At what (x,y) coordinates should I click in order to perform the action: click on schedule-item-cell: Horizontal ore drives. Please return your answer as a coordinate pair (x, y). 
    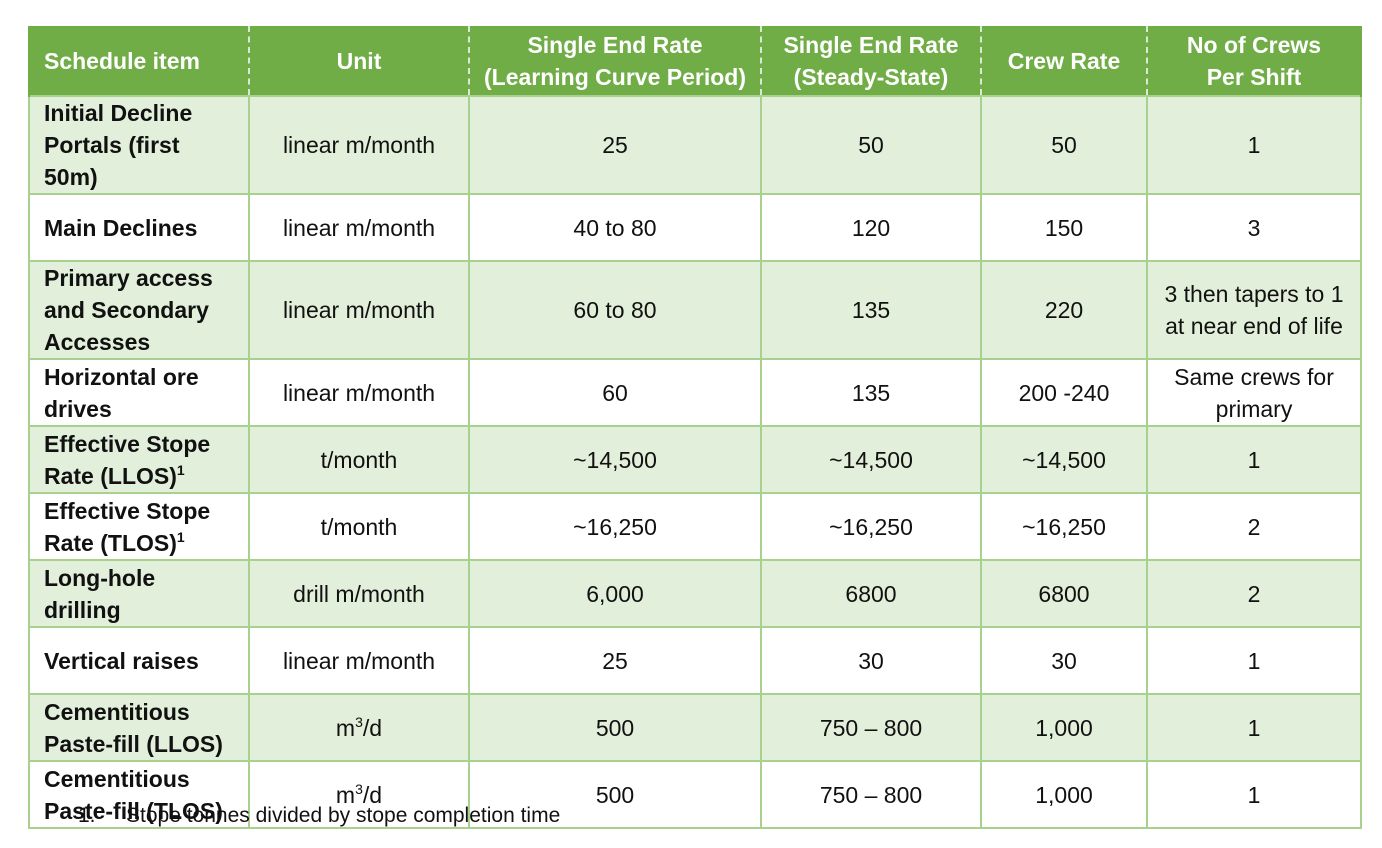
    Looking at the image, I should click on (139, 392).